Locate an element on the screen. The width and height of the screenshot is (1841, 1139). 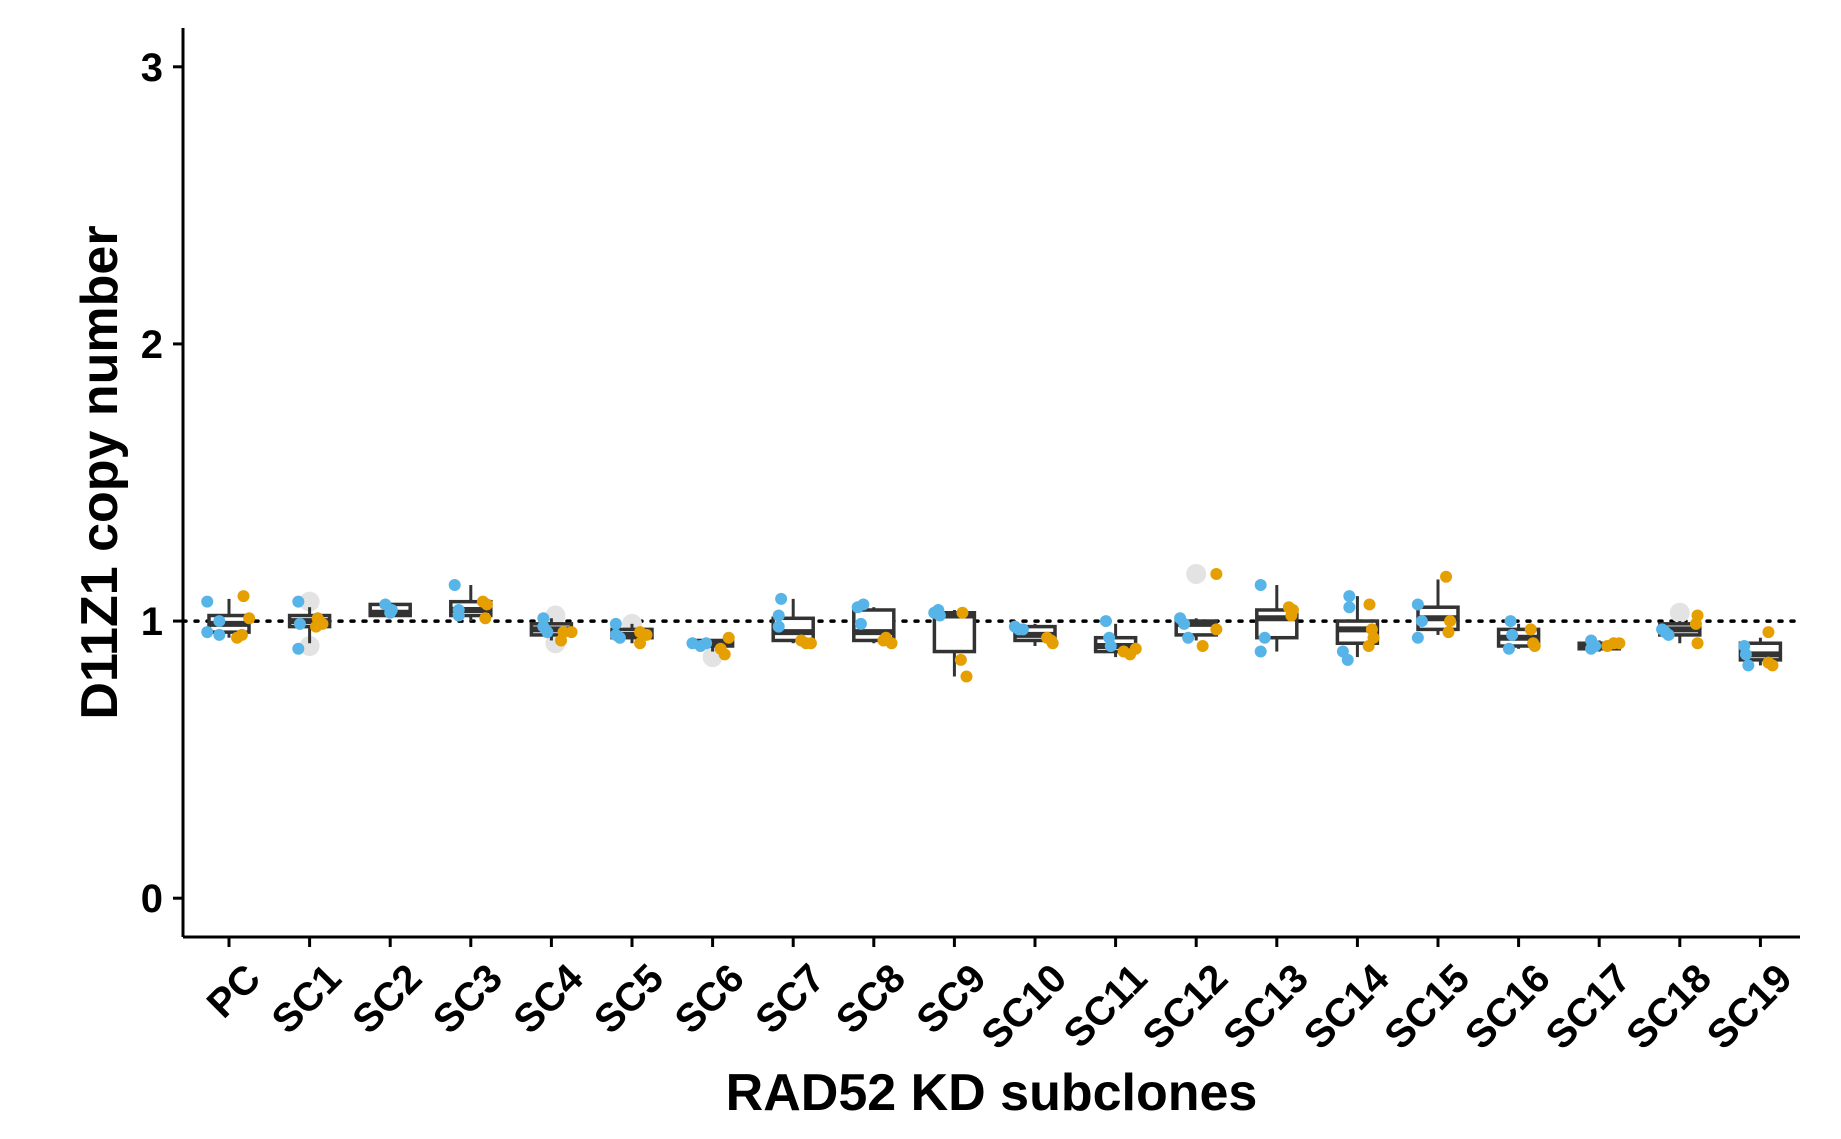
x-tick-label: SC2 is located at coordinates (387, 999).